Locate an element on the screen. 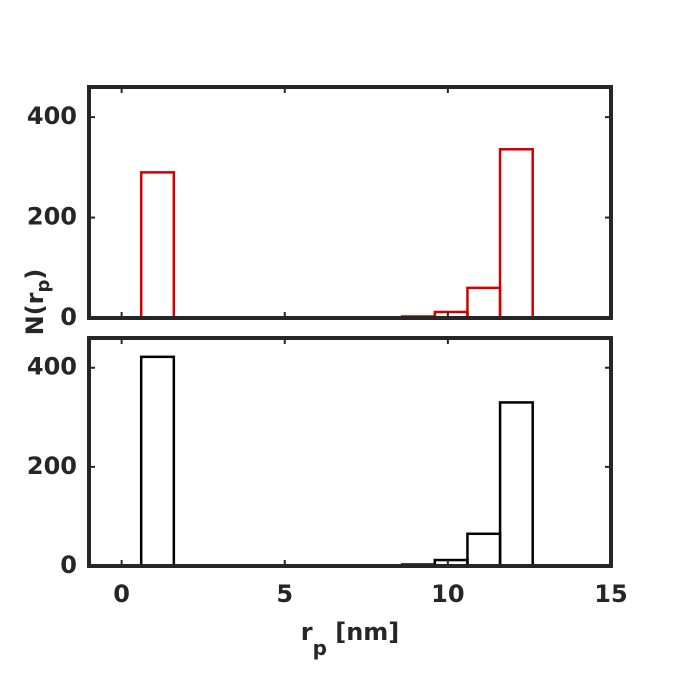 The width and height of the screenshot is (675, 675). x-tick-label: 15 is located at coordinates (610, 594).